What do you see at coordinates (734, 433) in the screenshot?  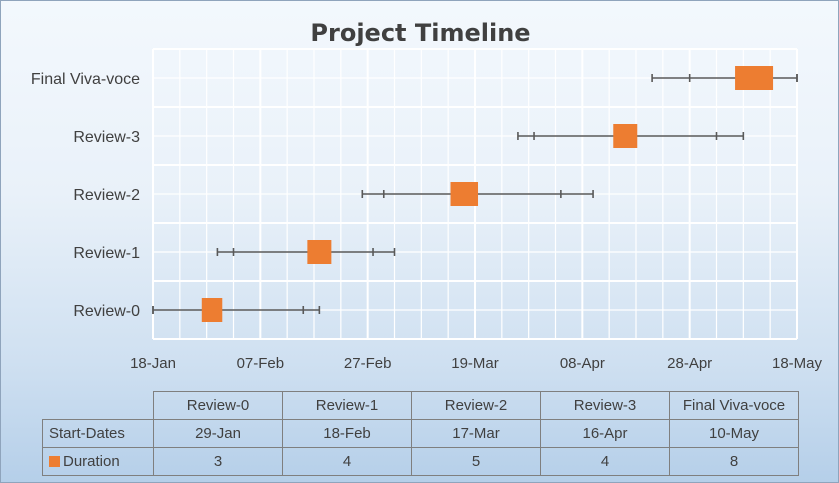 I see `table-cell: 10-May` at bounding box center [734, 433].